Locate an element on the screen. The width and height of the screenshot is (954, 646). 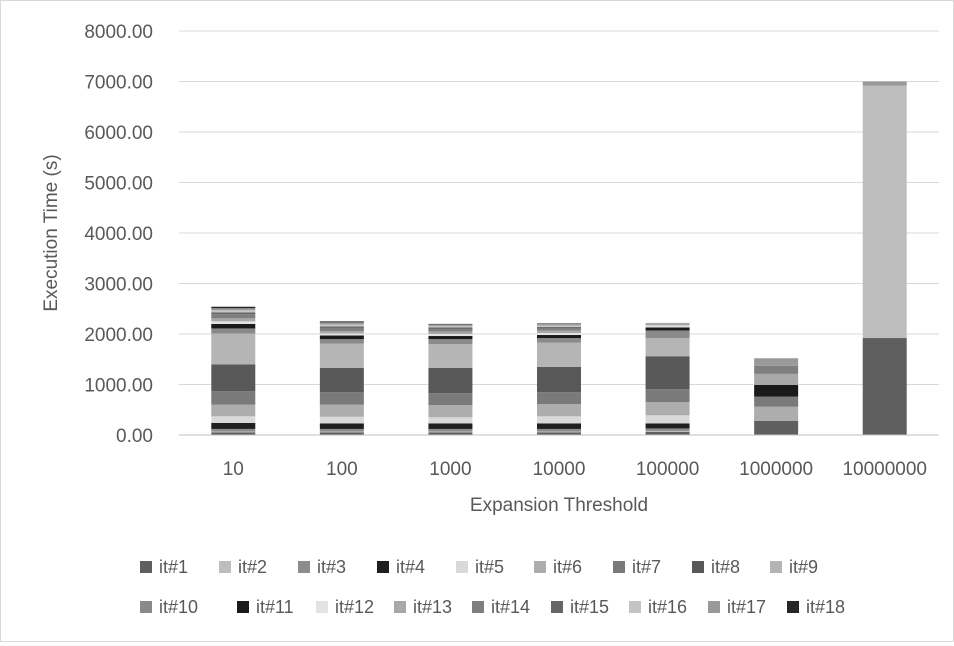
x-tick-label: 10000000 is located at coordinates (884, 469).